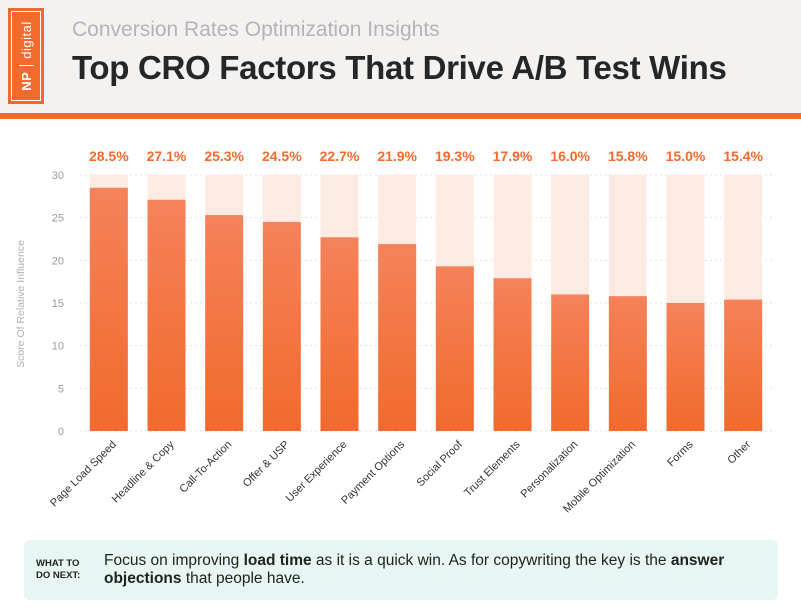 The height and width of the screenshot is (610, 801). Describe the element at coordinates (58, 304) in the screenshot. I see `y-tick-label: 15` at that location.